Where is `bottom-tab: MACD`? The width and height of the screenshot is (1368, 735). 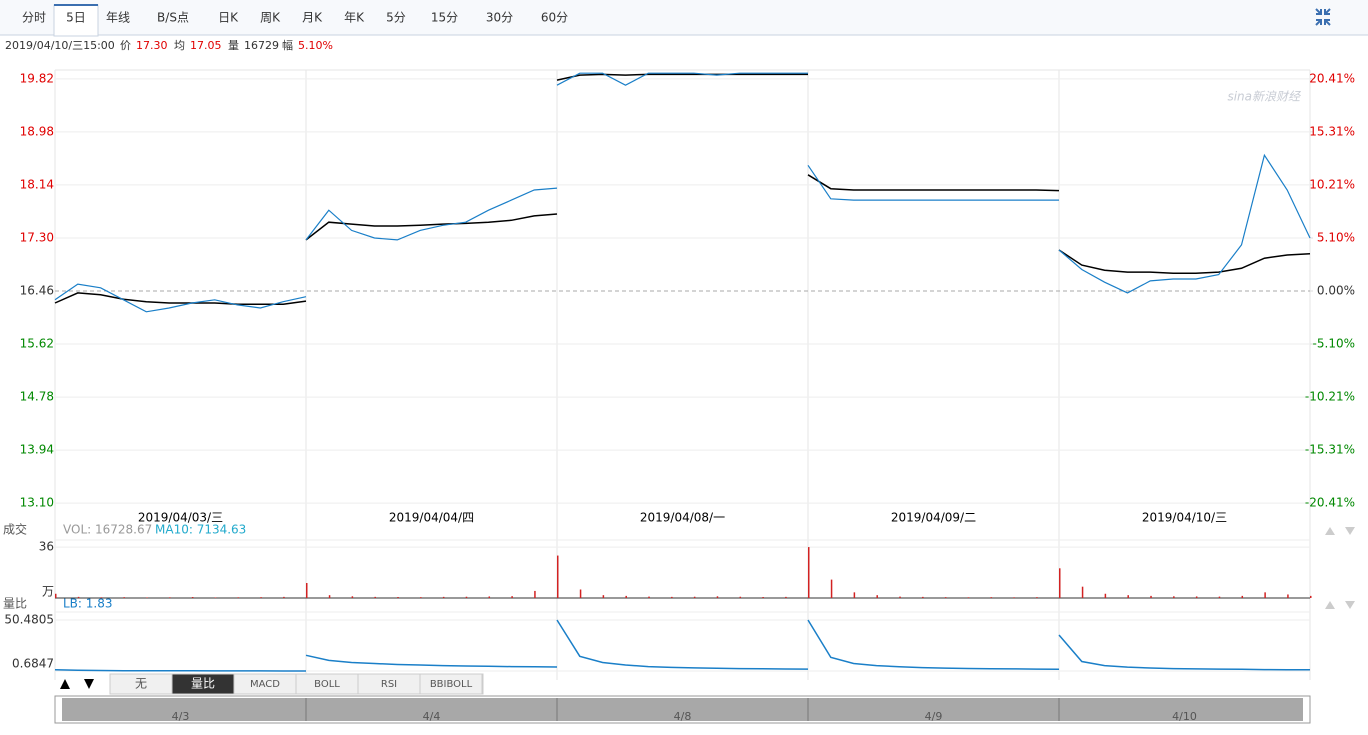 bottom-tab: MACD is located at coordinates (265, 684).